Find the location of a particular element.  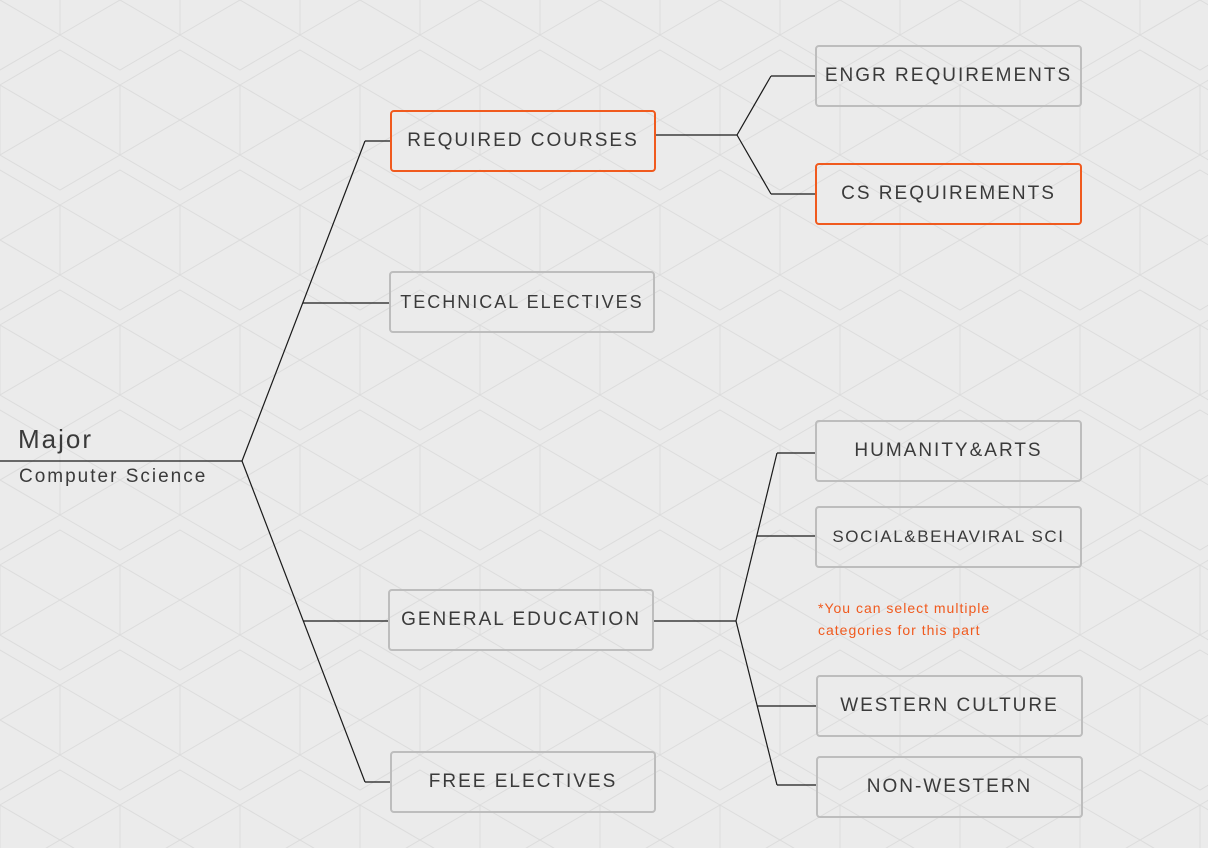

free-electives-node: FREE ELECTIVES is located at coordinates (523, 782).